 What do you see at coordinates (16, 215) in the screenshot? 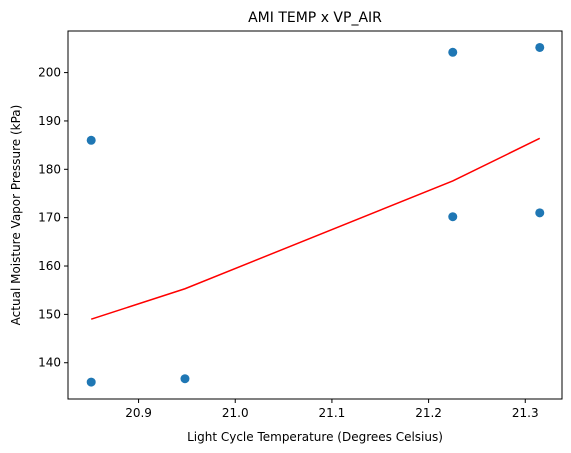
I see `y-axis-label: Actual Moisture Vapor Pressure (kPa)` at bounding box center [16, 215].